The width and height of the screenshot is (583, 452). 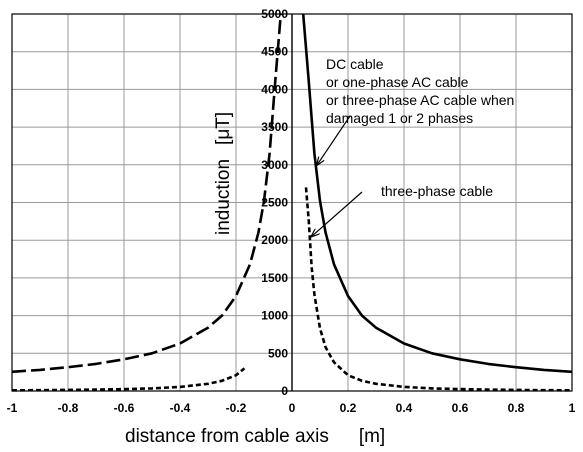 What do you see at coordinates (284, 391) in the screenshot?
I see `y-tick-label: 0` at bounding box center [284, 391].